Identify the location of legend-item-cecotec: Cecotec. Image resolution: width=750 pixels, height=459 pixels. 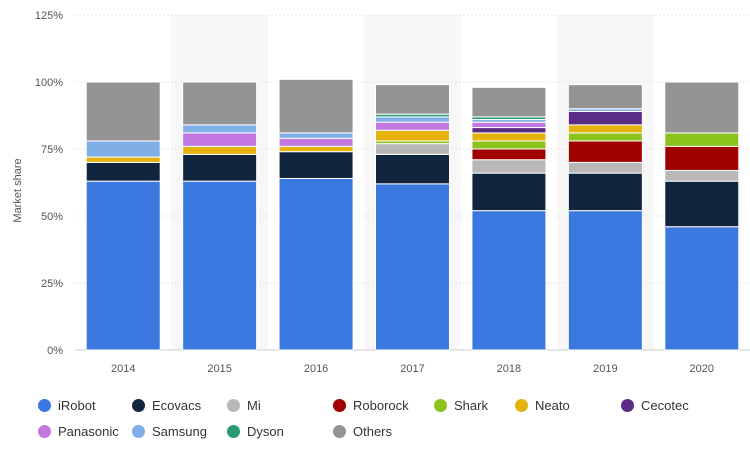
(655, 405).